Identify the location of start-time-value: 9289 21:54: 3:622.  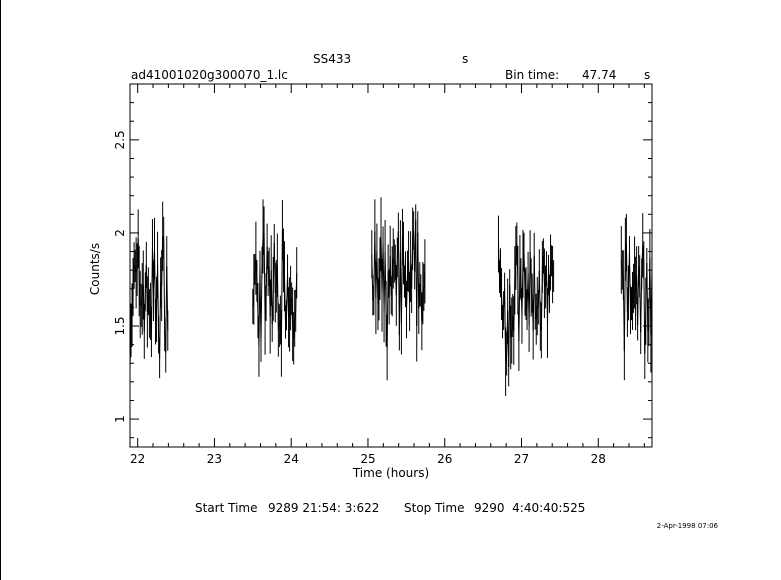
(323, 508).